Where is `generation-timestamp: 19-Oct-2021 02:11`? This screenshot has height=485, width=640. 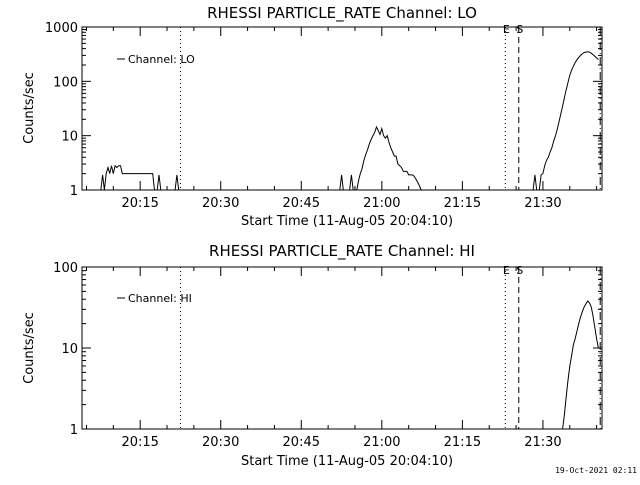
generation-timestamp: 19-Oct-2021 02:11 is located at coordinates (596, 470).